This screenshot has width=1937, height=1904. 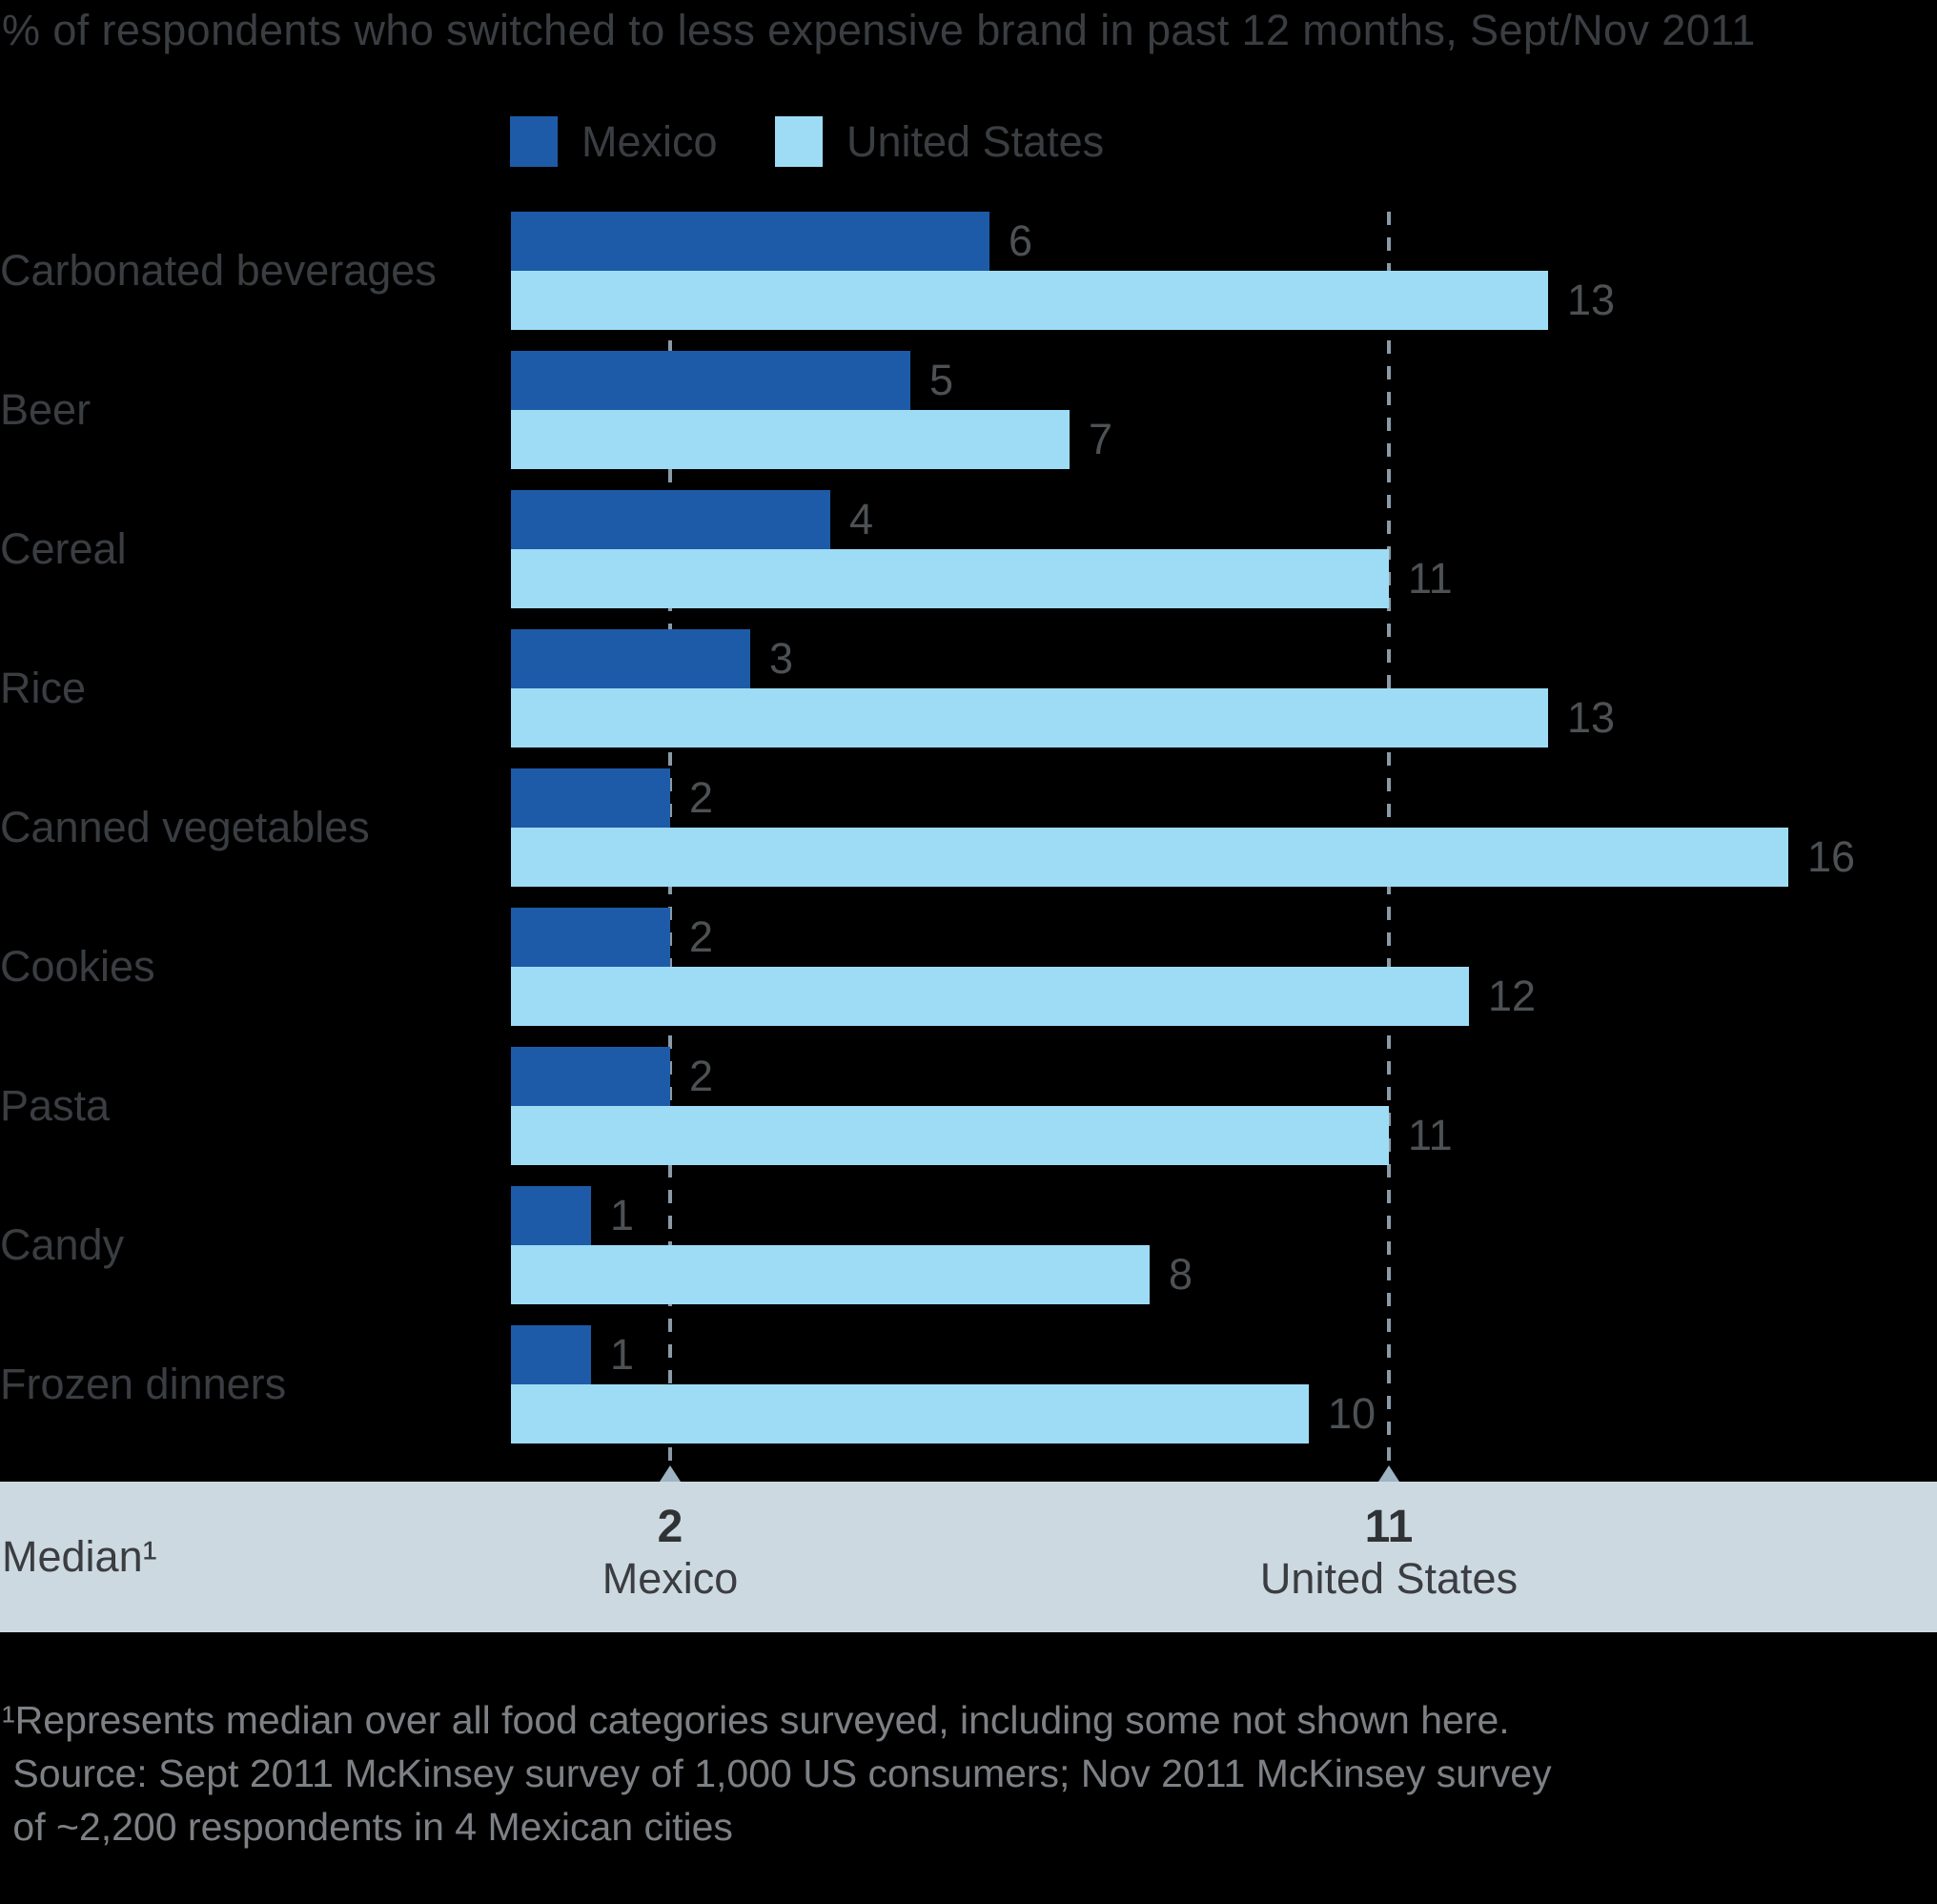 What do you see at coordinates (811, 439) in the screenshot?
I see `bar-united-states: 7` at bounding box center [811, 439].